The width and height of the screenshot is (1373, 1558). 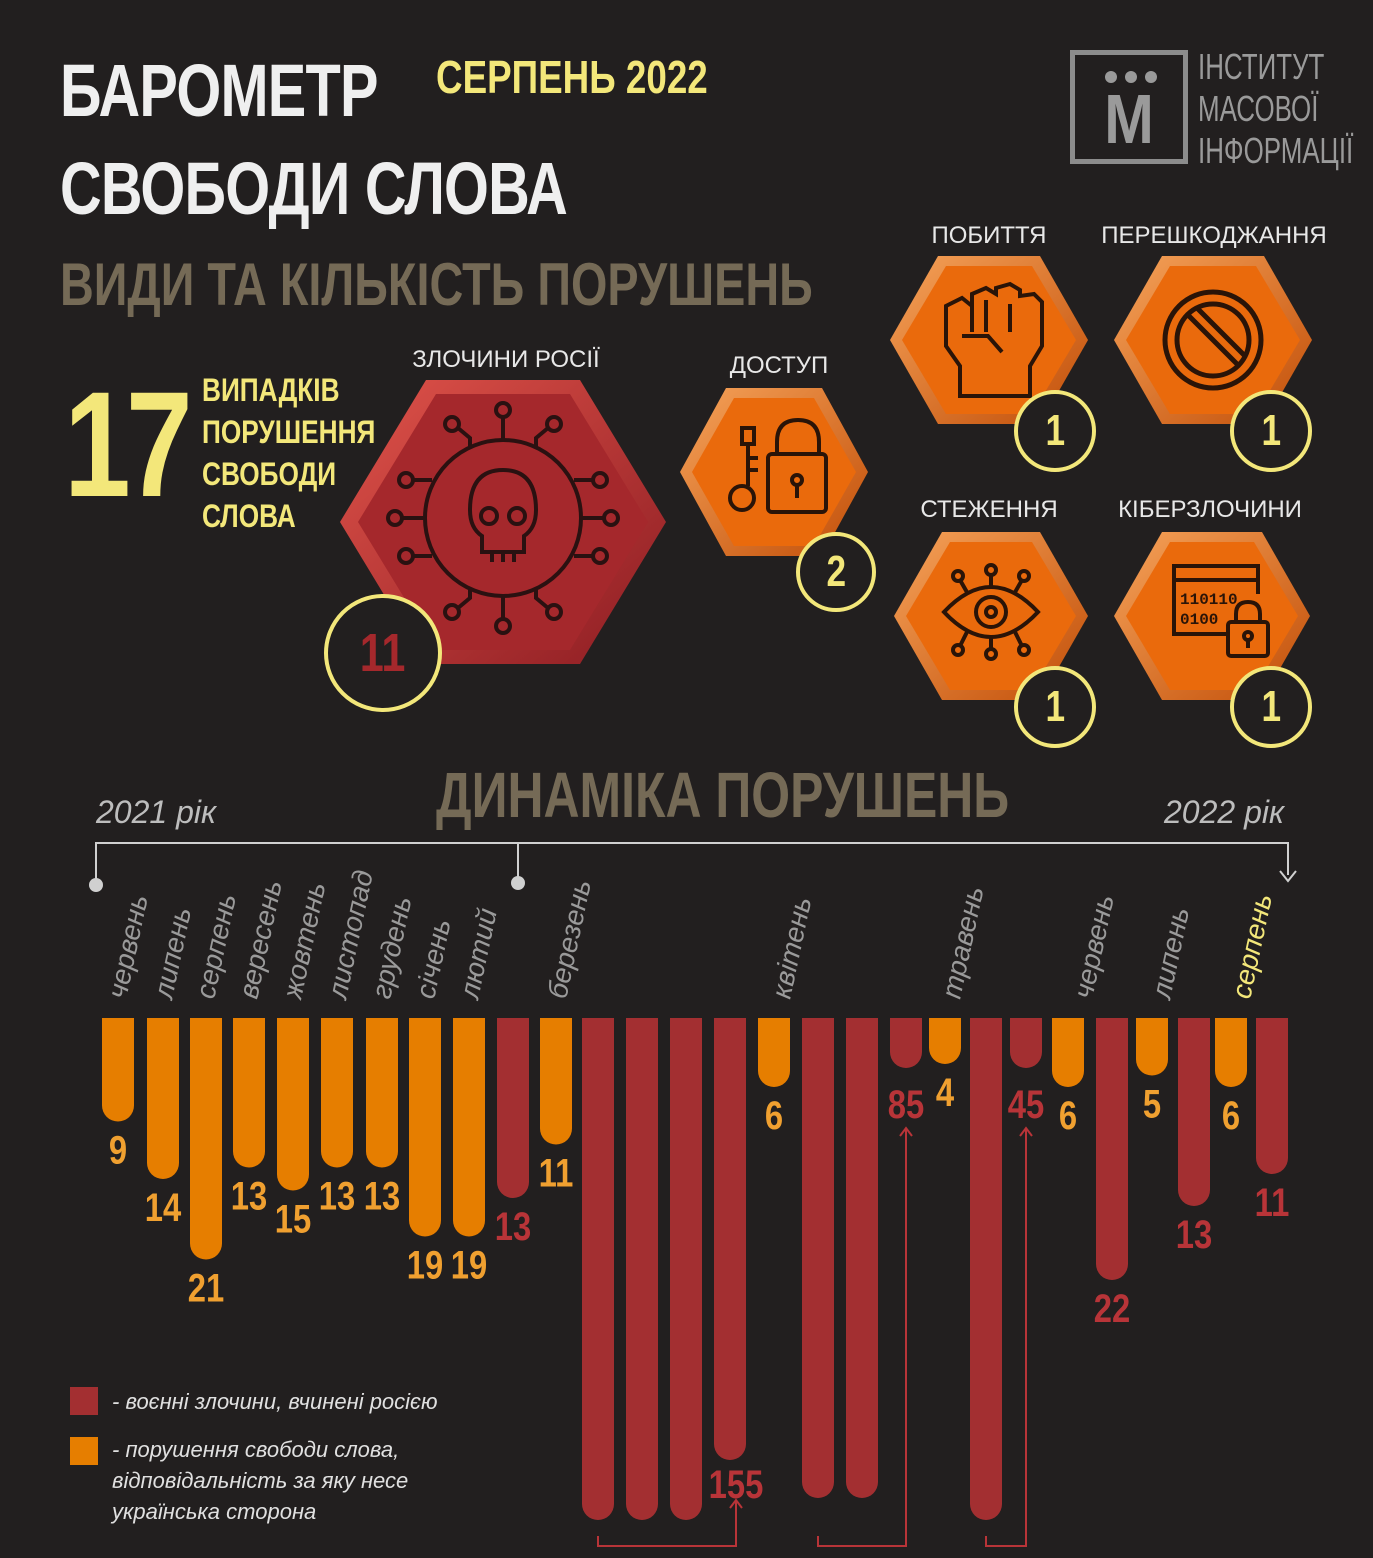 What do you see at coordinates (836, 572) in the screenshot?
I see `access-count: 2` at bounding box center [836, 572].